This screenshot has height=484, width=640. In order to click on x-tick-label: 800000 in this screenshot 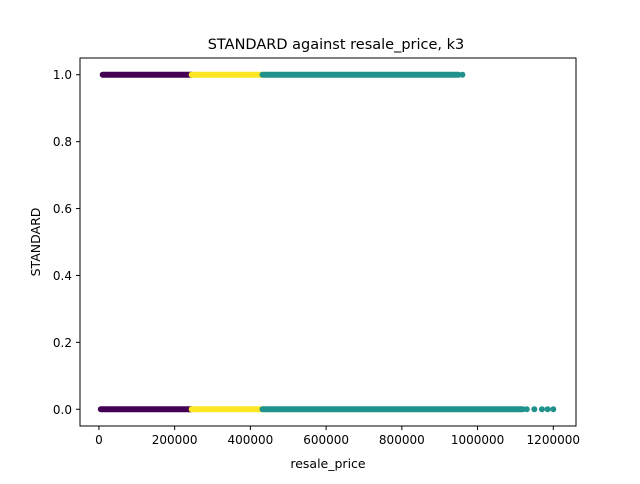, I will do `click(402, 440)`.